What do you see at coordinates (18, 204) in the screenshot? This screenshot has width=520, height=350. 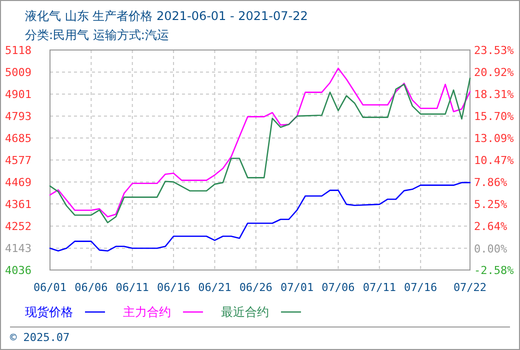 I see `y-tick-label: 4361` at bounding box center [18, 204].